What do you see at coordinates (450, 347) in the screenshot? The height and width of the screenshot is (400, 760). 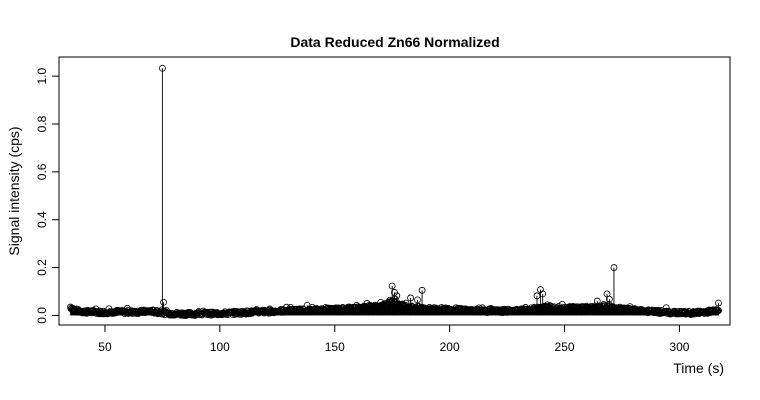 I see `x-tick-label: 200` at bounding box center [450, 347].